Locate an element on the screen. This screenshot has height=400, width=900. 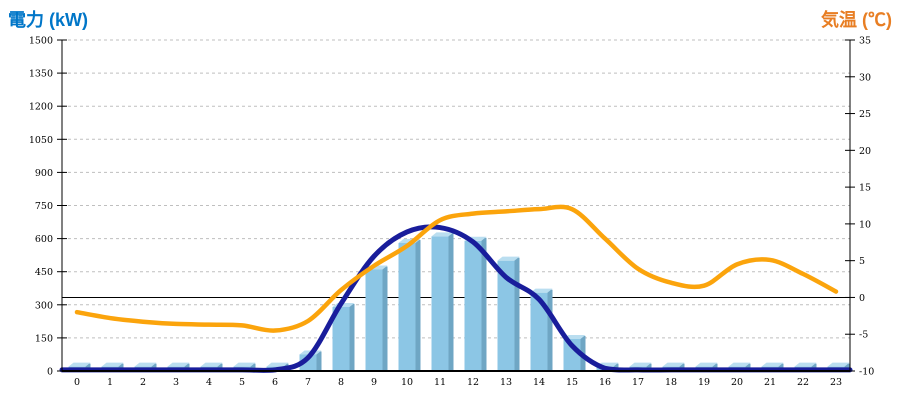
left-axis-title: 電力 (kW) is located at coordinates (48, 20).